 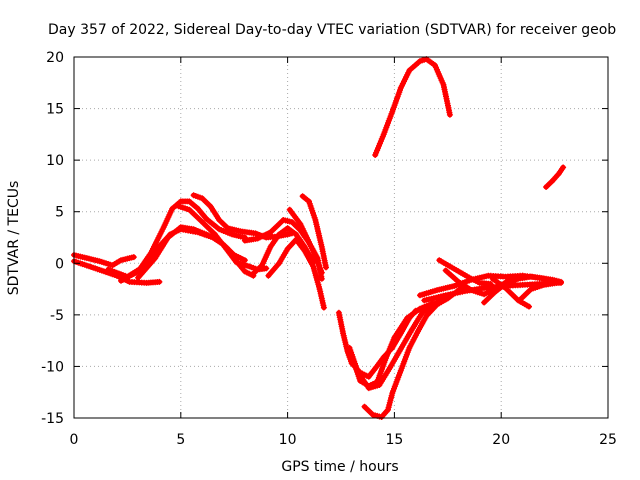 I want to click on y-tick-label: -15, so click(x=52, y=419).